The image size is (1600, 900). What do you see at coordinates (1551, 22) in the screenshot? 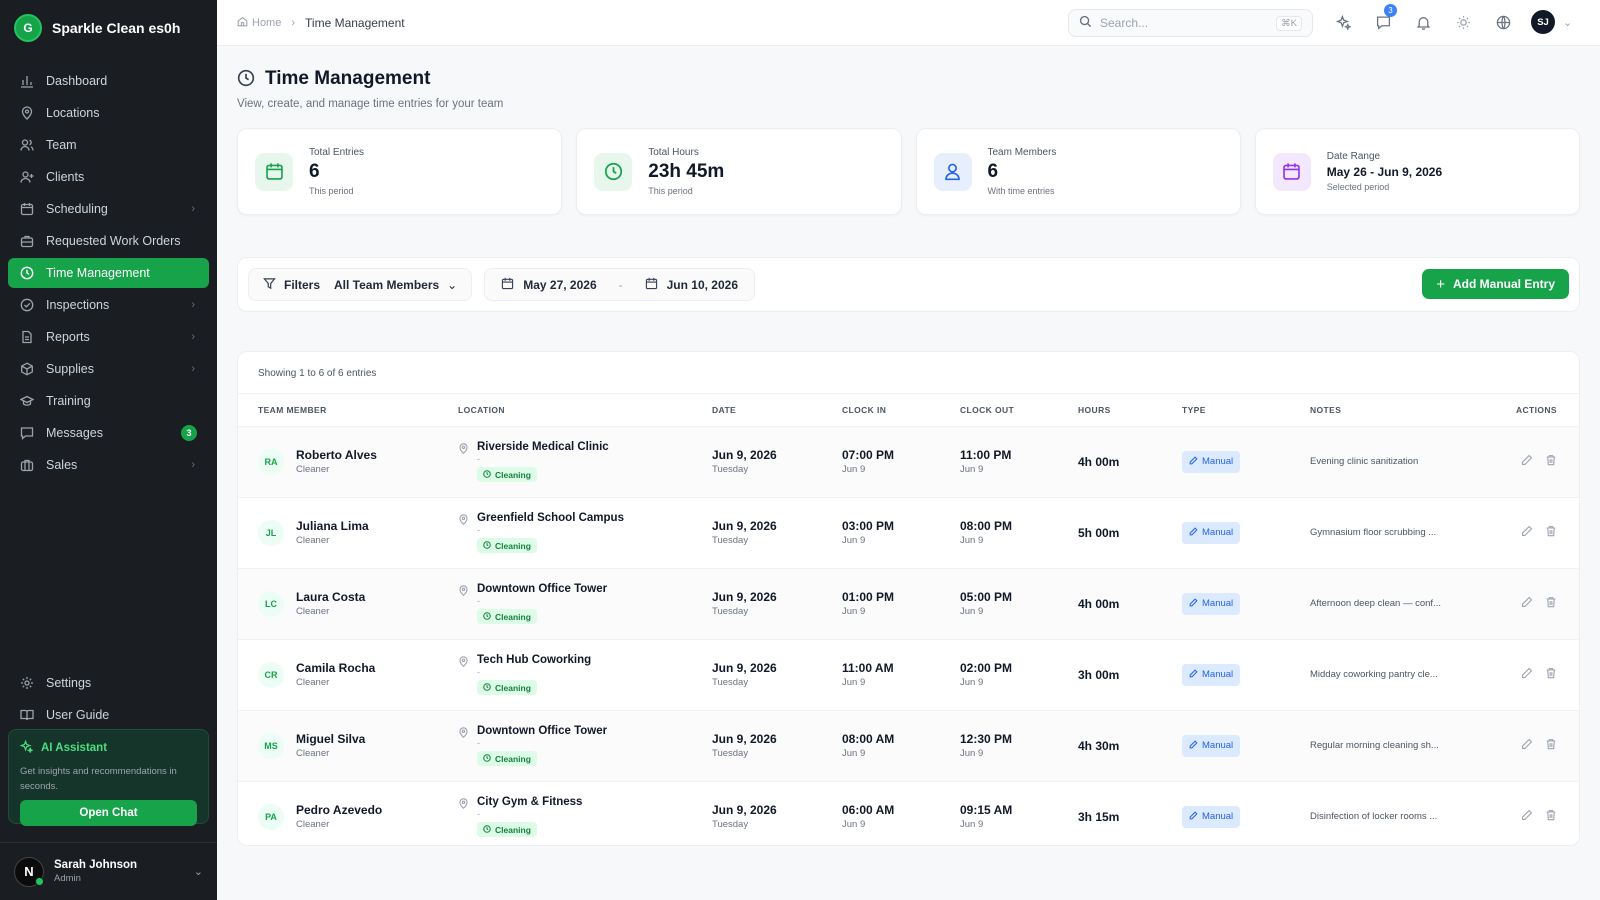
I see `profile-dropdown: SJ ⌄` at bounding box center [1551, 22].